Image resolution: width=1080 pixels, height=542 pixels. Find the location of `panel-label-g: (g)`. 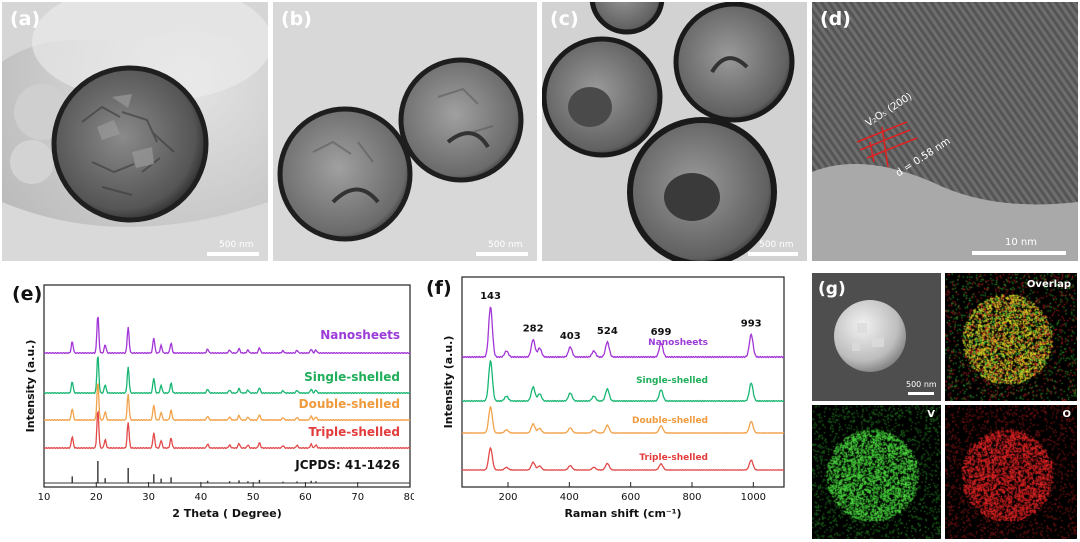

panel-label-g: (g) is located at coordinates (832, 289).